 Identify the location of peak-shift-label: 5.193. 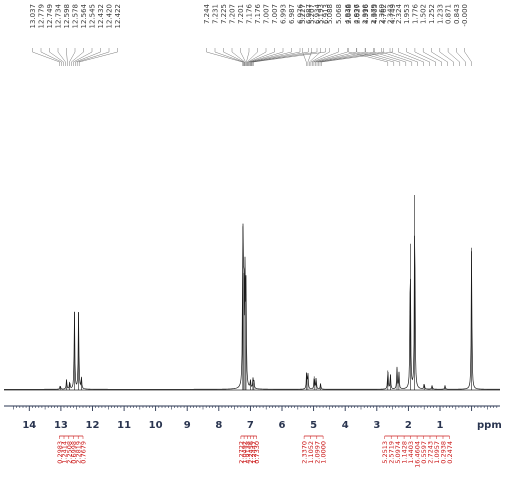
(321, 14).